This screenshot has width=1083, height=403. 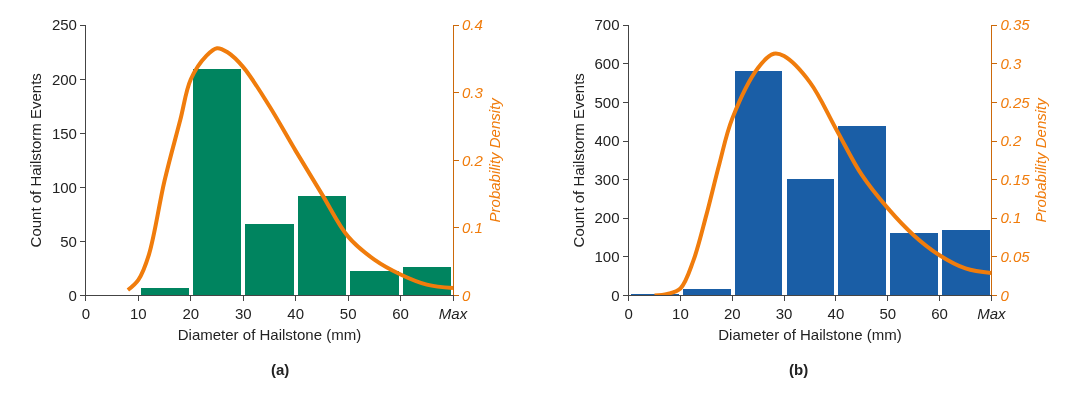 I want to click on y2-tick-label: 0.4, so click(x=472, y=25).